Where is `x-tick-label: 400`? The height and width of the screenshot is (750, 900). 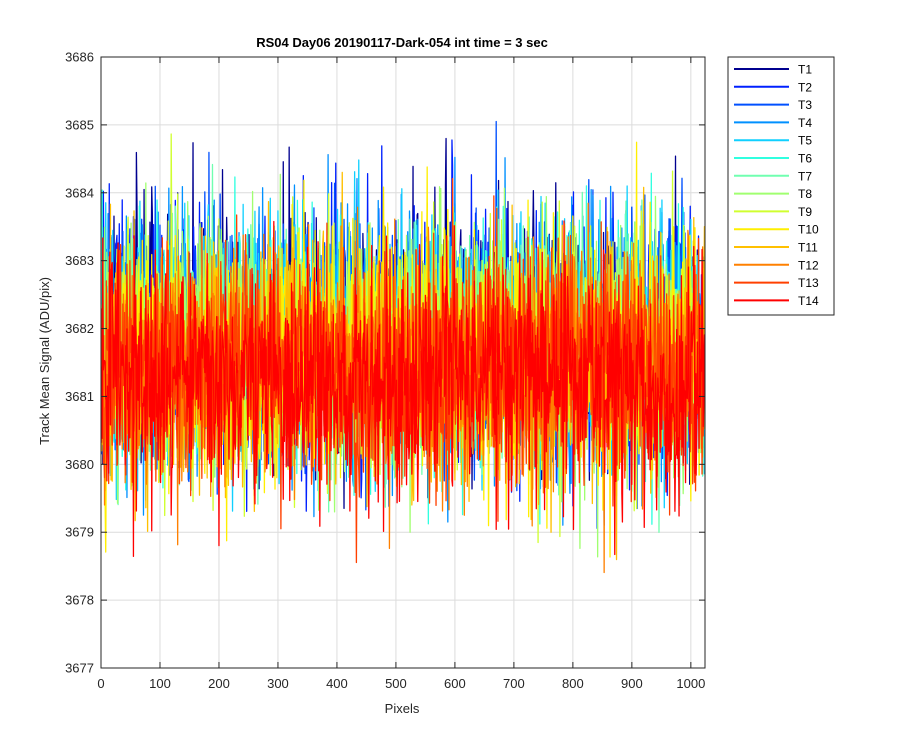
x-tick-label: 400 is located at coordinates (337, 683).